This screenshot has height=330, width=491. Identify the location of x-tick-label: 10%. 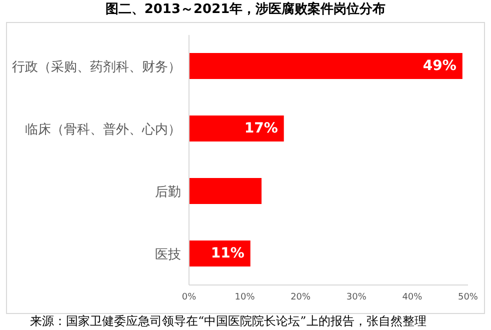
(245, 297).